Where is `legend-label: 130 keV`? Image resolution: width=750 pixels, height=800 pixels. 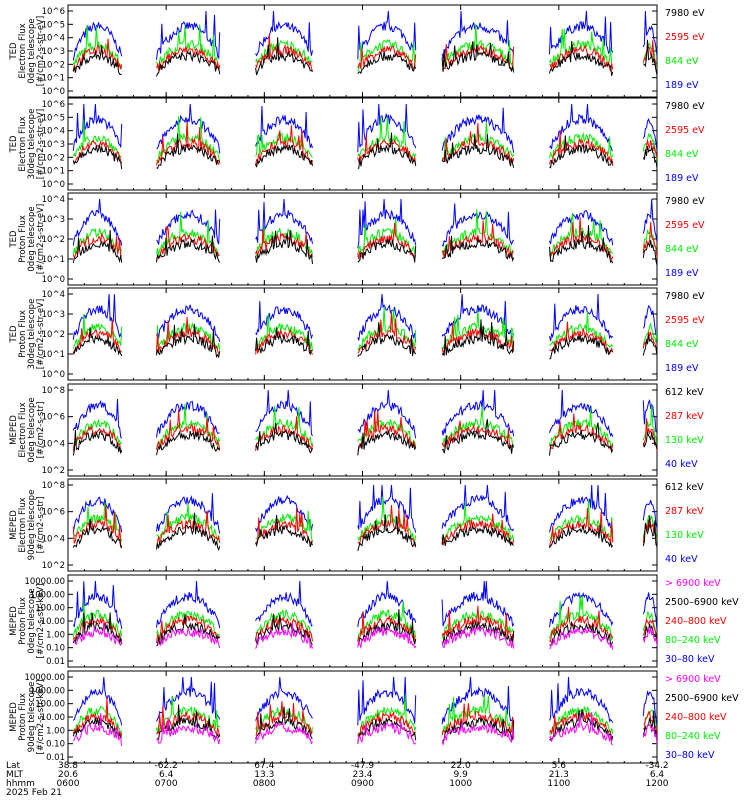
legend-label: 130 keV is located at coordinates (684, 440).